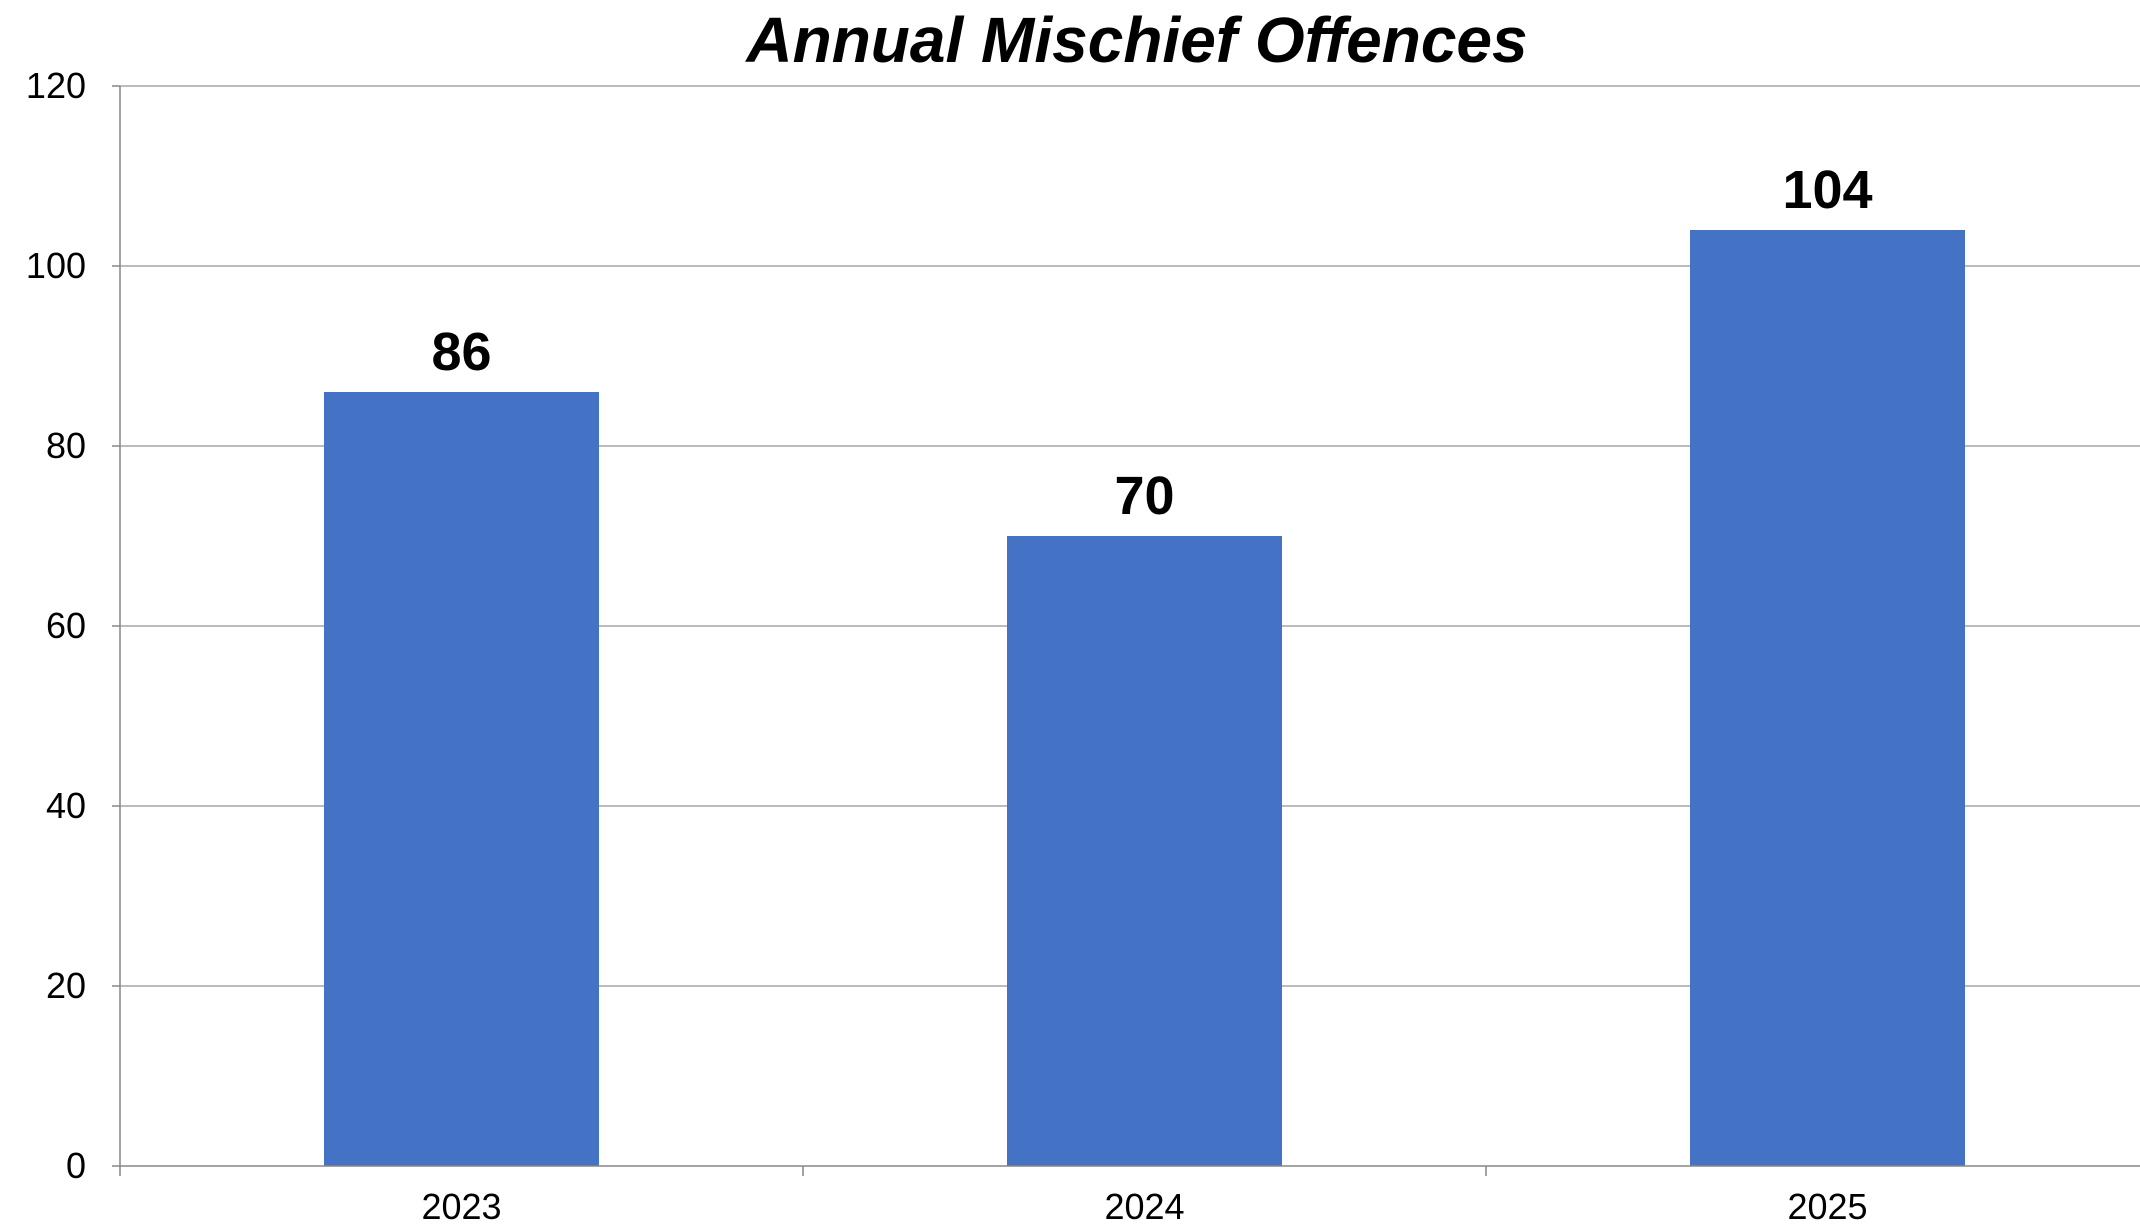 The image size is (2140, 1228). Describe the element at coordinates (56, 85) in the screenshot. I see `y-tick-label: 120` at that location.